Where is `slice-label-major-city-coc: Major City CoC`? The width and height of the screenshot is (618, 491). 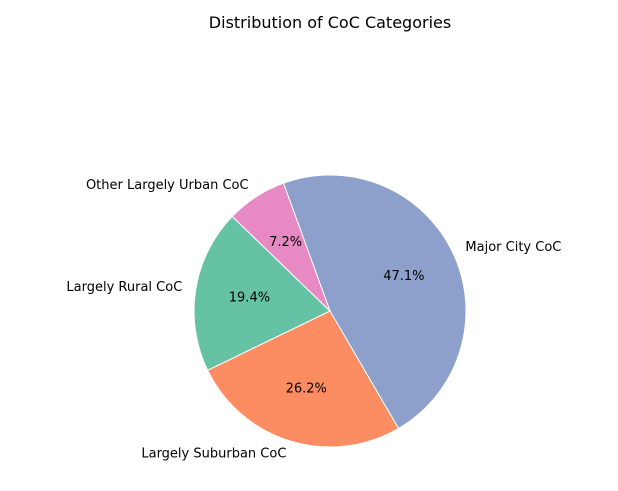 slice-label-major-city-coc: Major City CoC is located at coordinates (513, 247).